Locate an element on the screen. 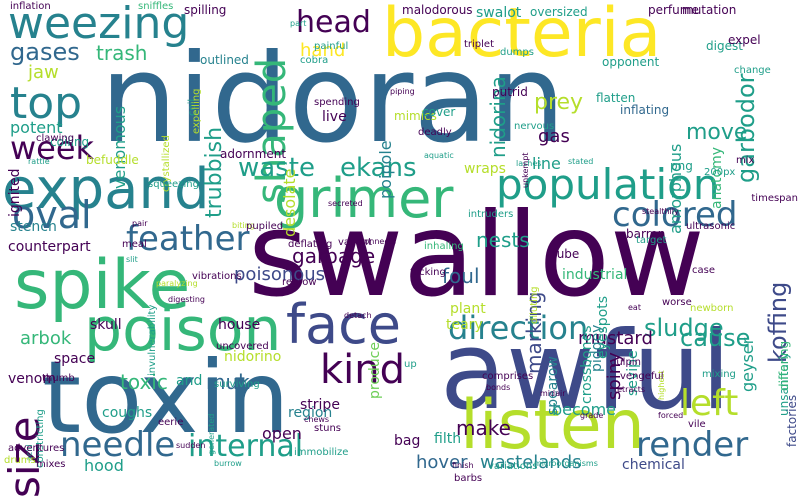 The height and width of the screenshot is (500, 800). cloud-word: diluting is located at coordinates (534, 305).